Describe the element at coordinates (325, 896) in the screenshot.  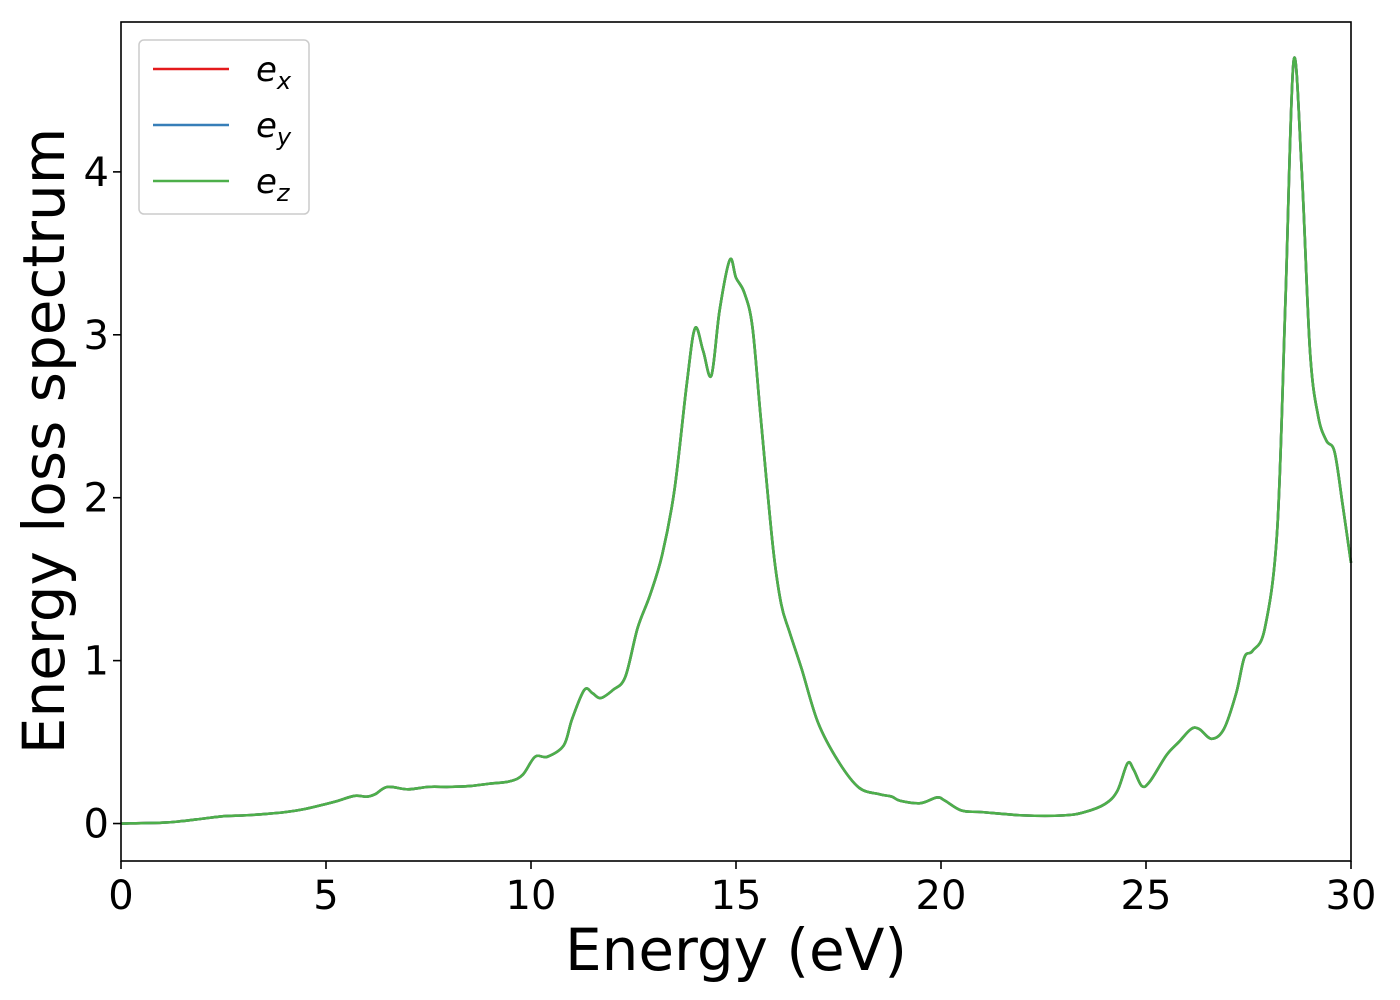
I see `x-tick-label: 5` at that location.